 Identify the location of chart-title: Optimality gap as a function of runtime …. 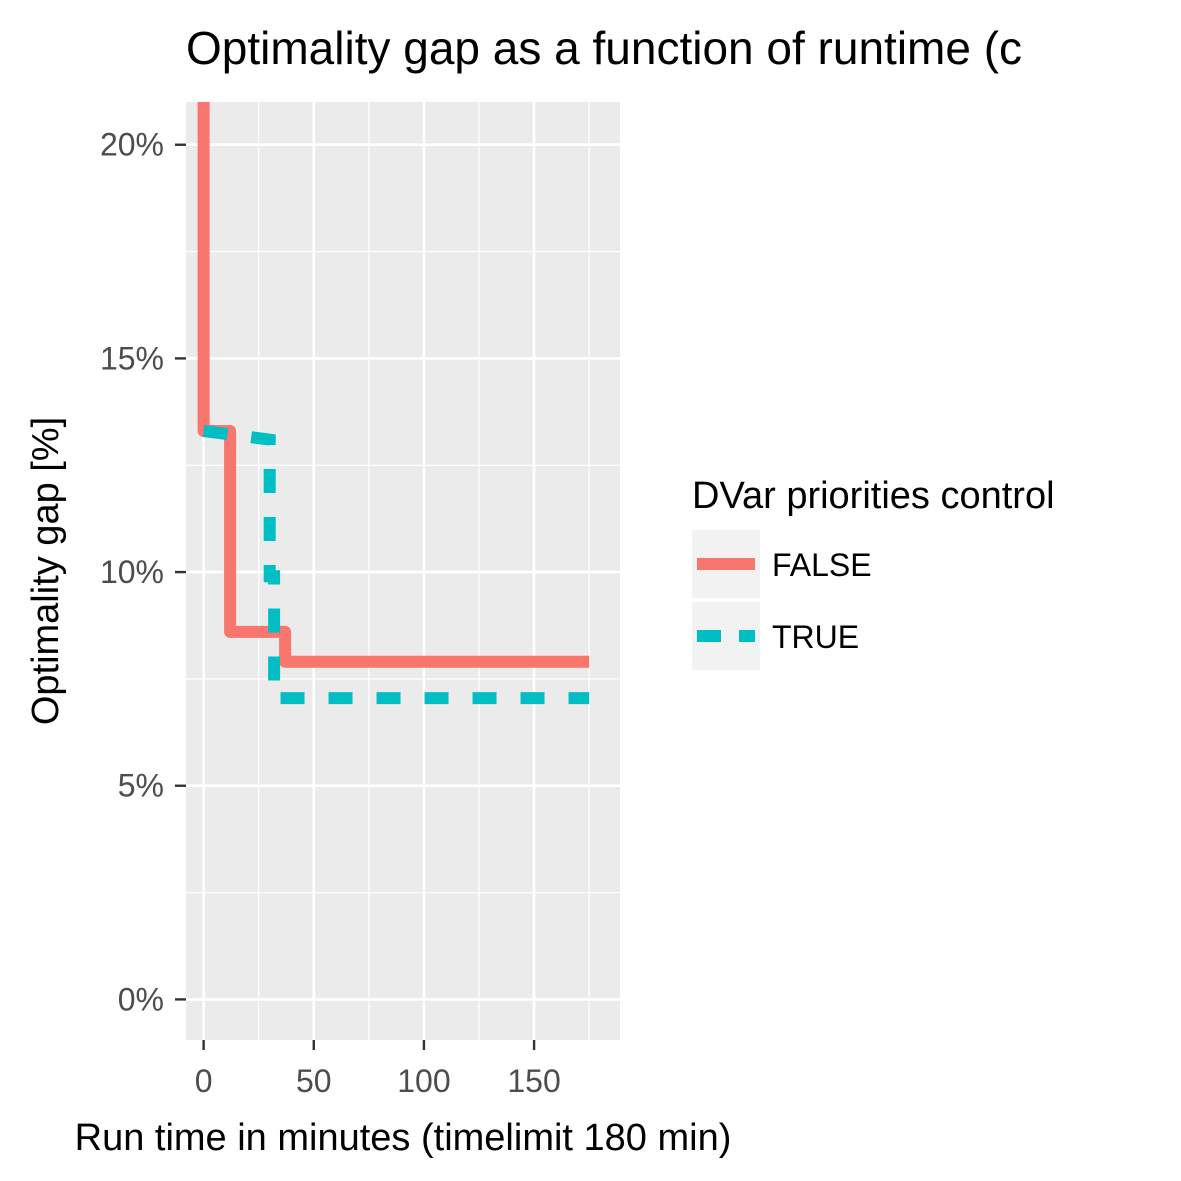
(604, 48).